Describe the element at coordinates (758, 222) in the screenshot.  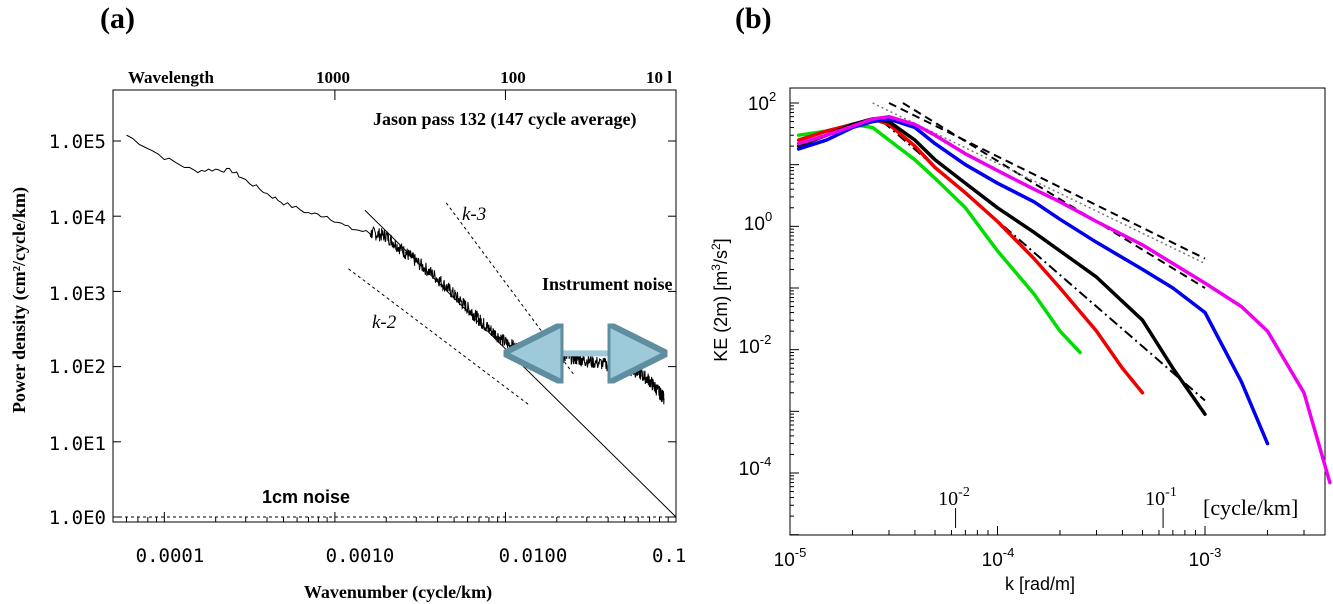
I see `y-tick-label-b-1e0: 10⁰` at that location.